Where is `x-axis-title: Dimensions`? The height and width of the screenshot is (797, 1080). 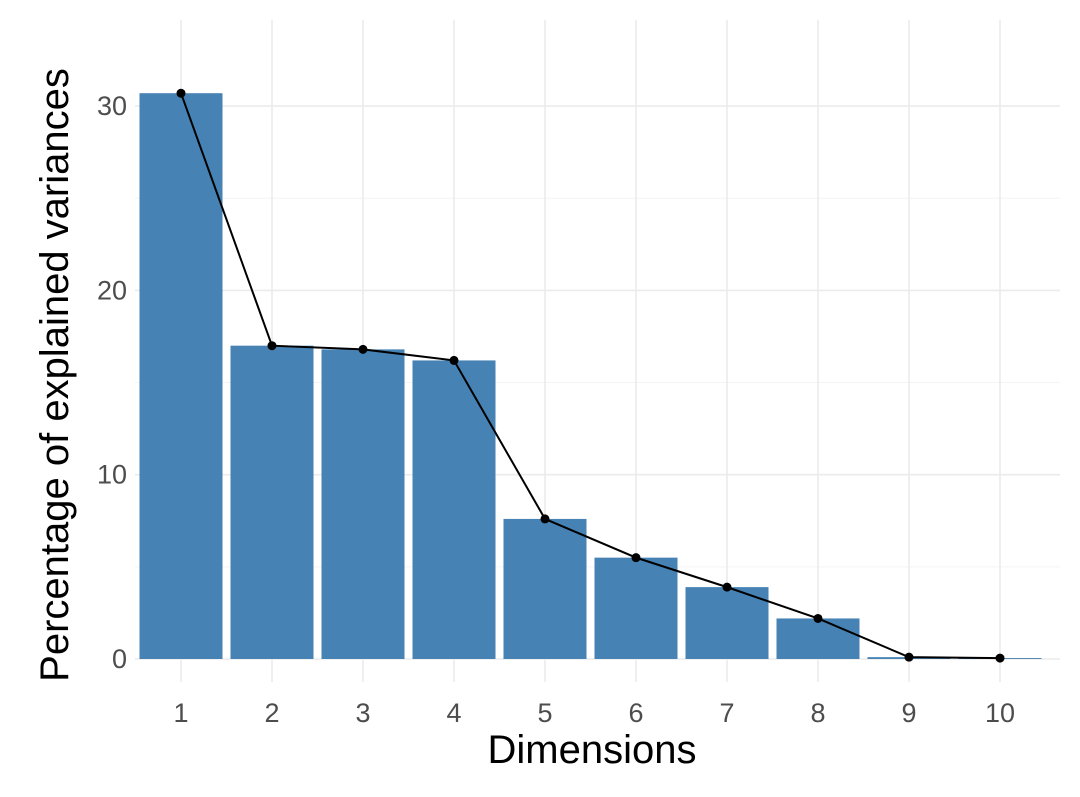 x-axis-title: Dimensions is located at coordinates (592, 750).